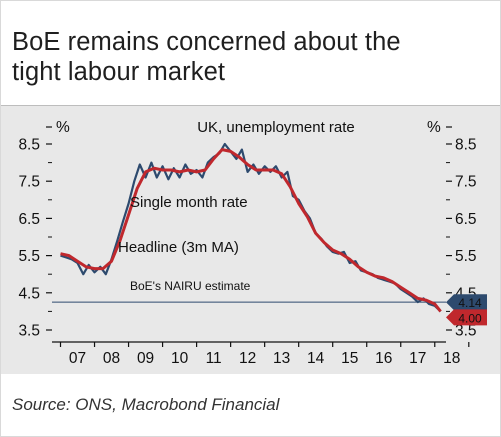 The image size is (501, 437). What do you see at coordinates (190, 286) in the screenshot?
I see `nairu-label: BoE's NAIRU estimate` at bounding box center [190, 286].